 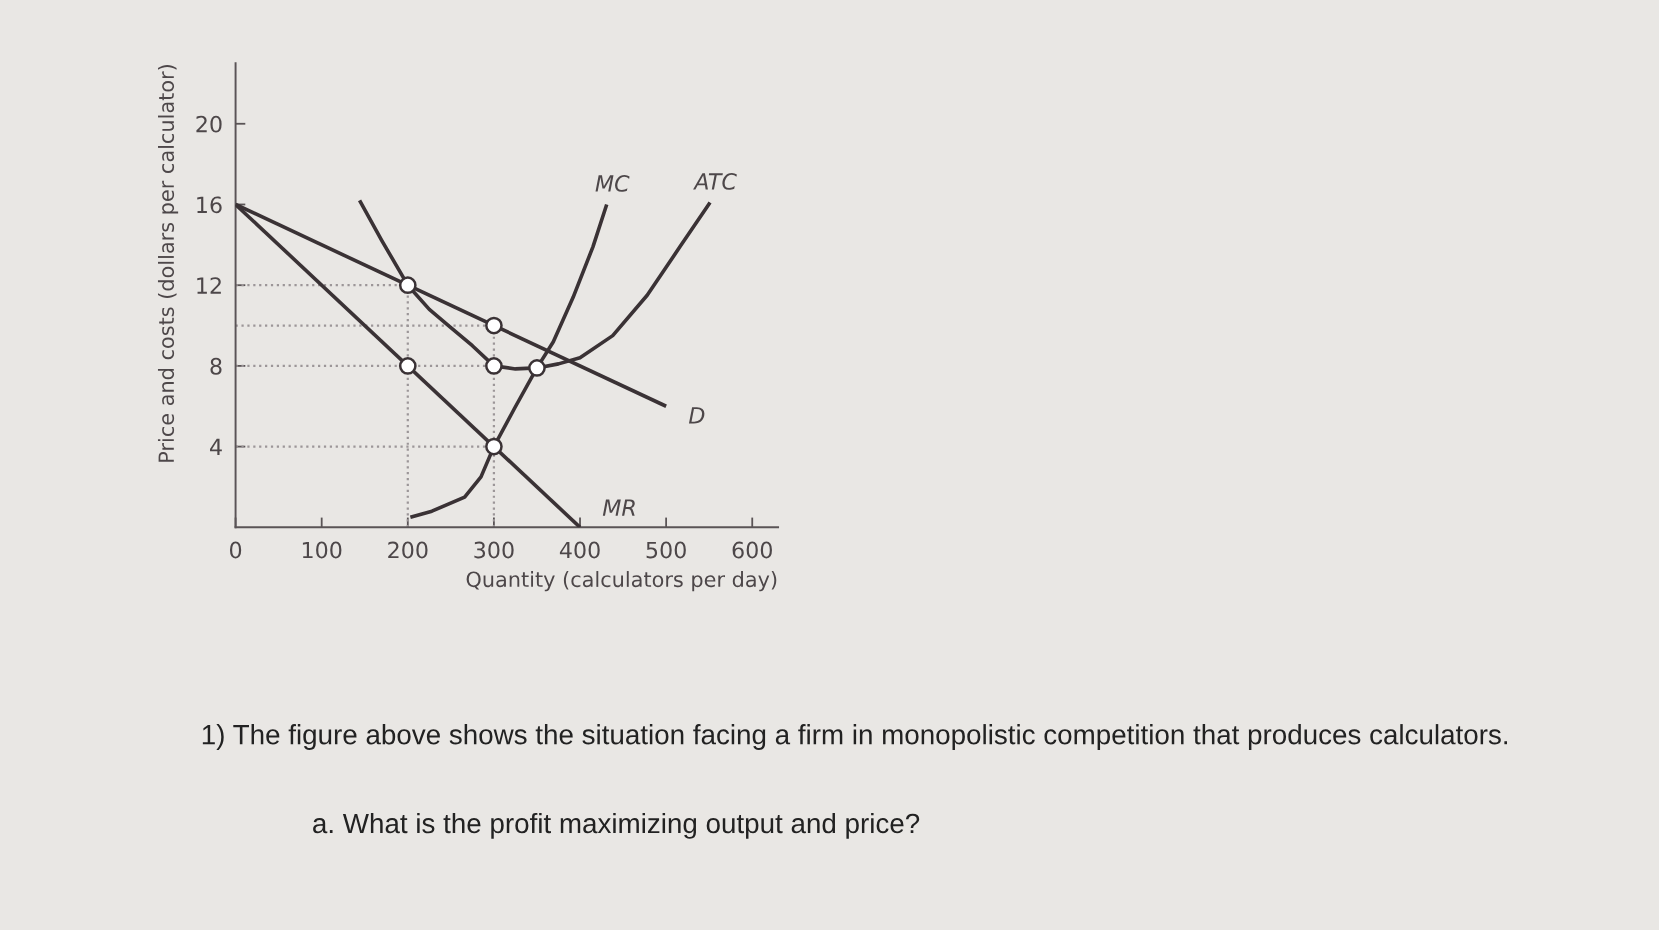 I want to click on x-tick-label: 100, so click(x=322, y=550).